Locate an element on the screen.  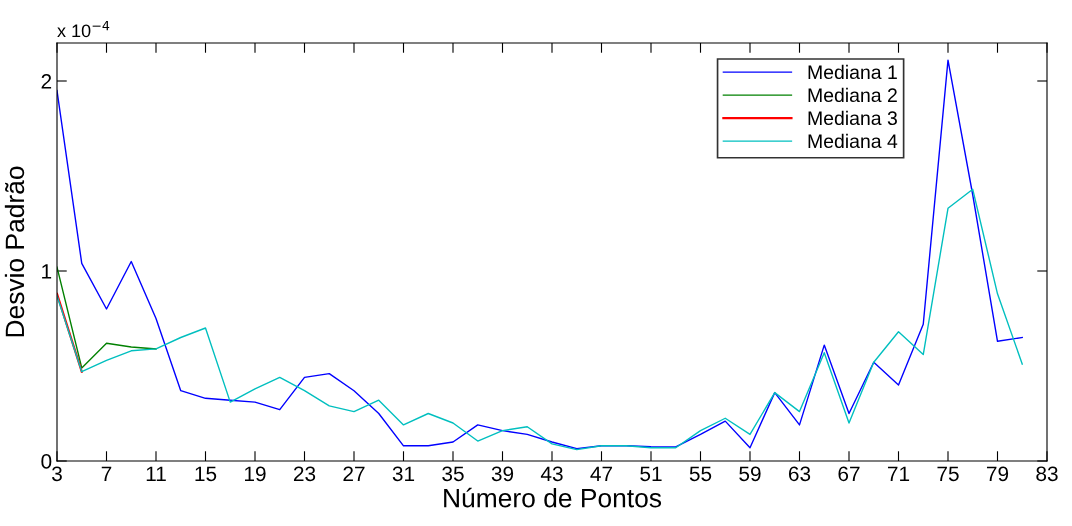
legend-label: Mediana 1 is located at coordinates (852, 72).